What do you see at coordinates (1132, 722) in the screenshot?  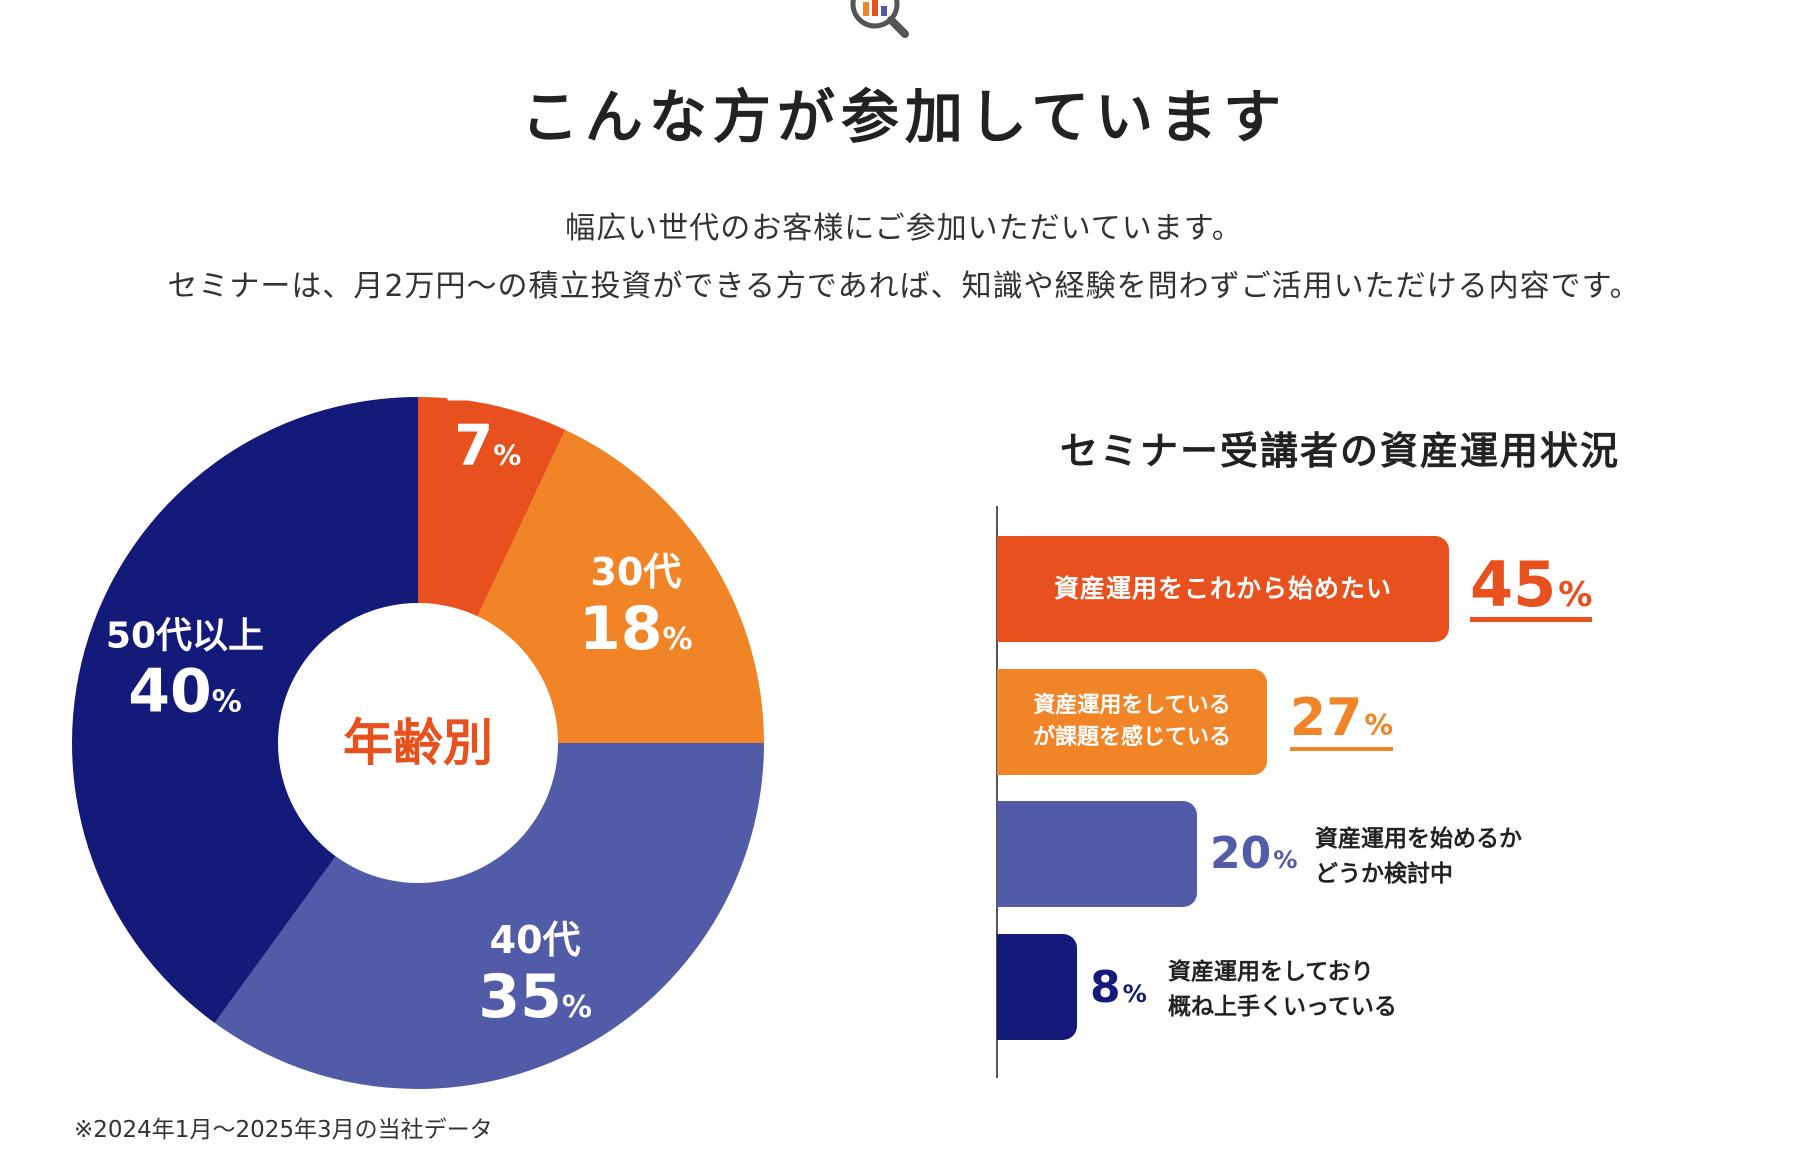 I see `bar-has-issues: 資産運用をしている が課題を感じている` at bounding box center [1132, 722].